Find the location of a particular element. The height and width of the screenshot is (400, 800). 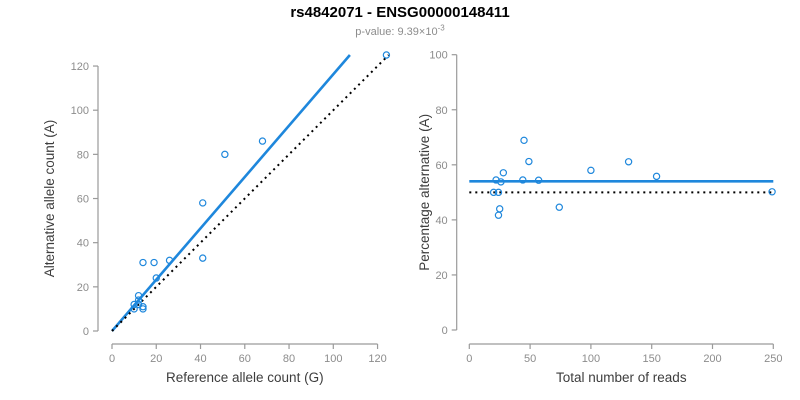

x-tick-label: 120 is located at coordinates (377, 359).